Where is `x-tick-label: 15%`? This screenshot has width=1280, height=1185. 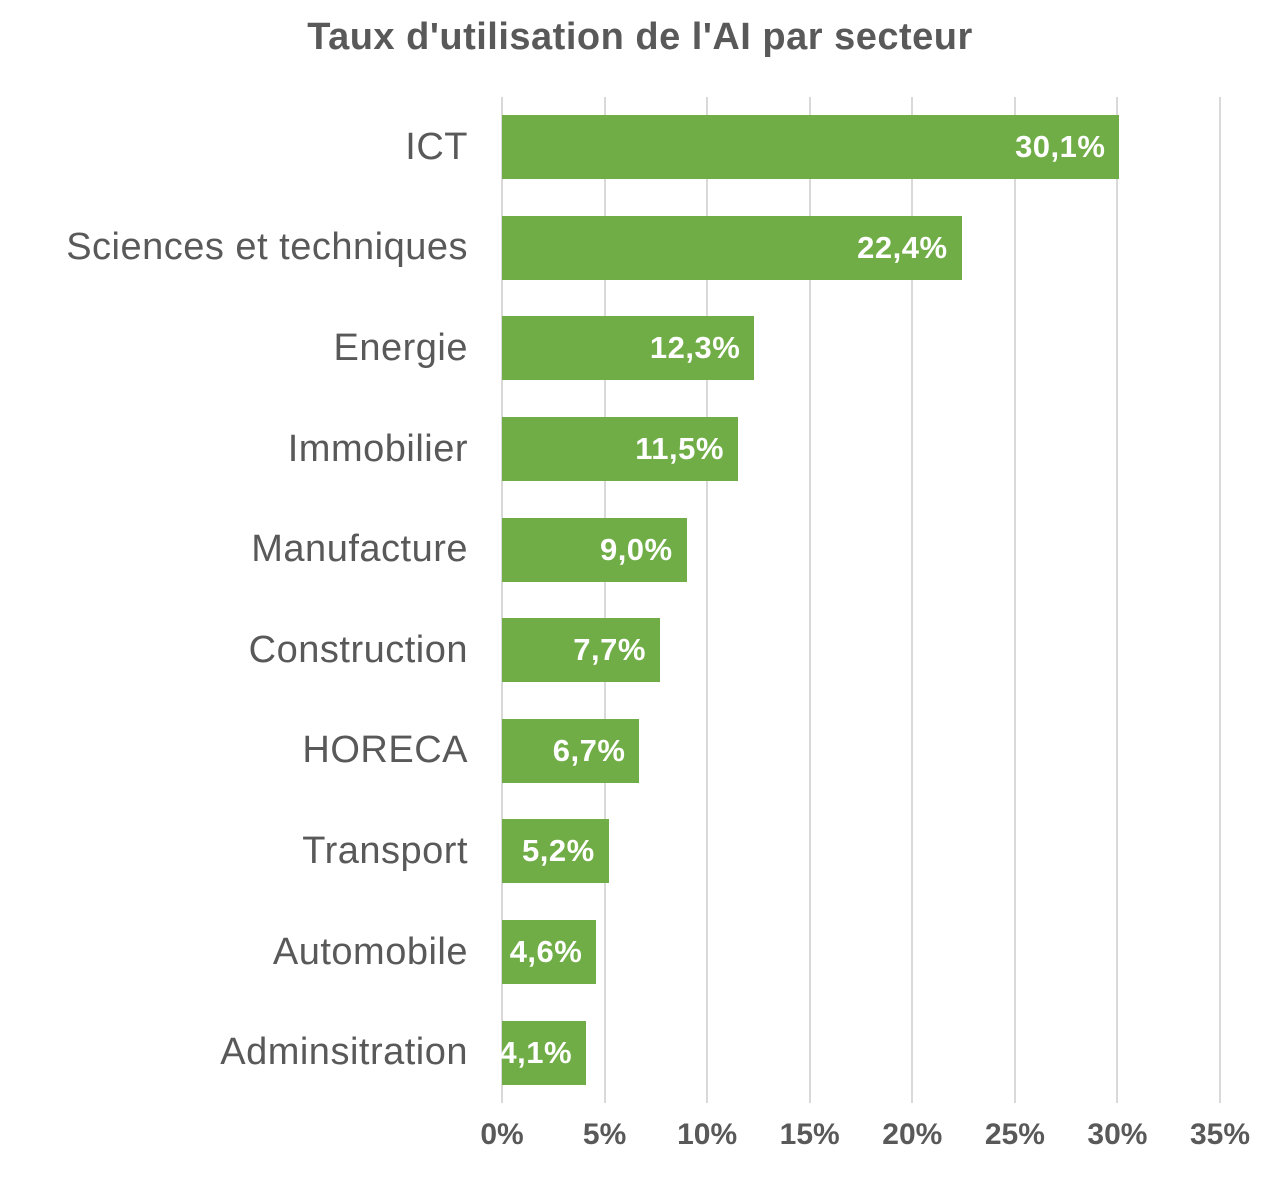
x-tick-label: 15% is located at coordinates (809, 1134).